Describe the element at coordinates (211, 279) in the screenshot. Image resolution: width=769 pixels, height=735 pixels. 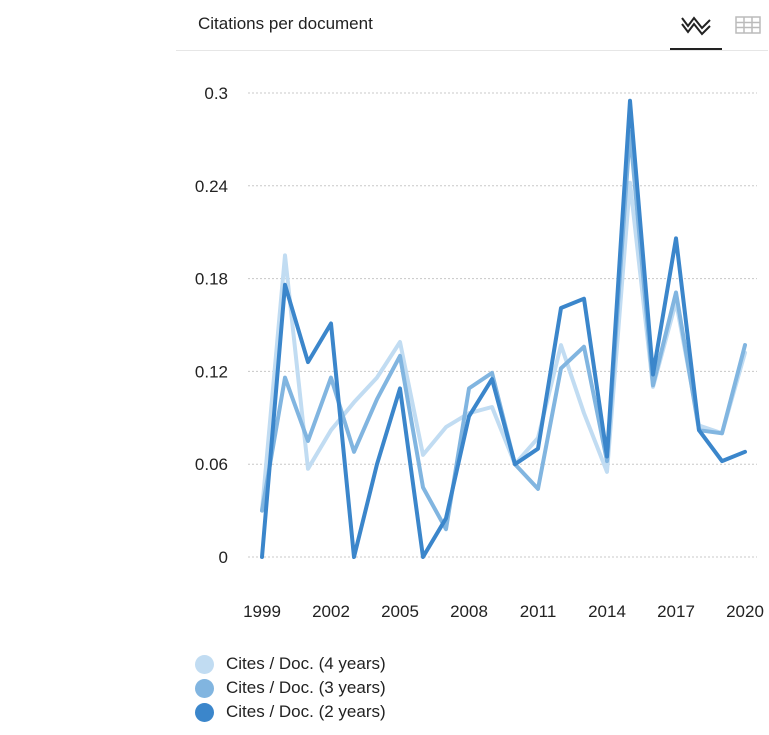
I see `y-tick-label: 0.18` at that location.